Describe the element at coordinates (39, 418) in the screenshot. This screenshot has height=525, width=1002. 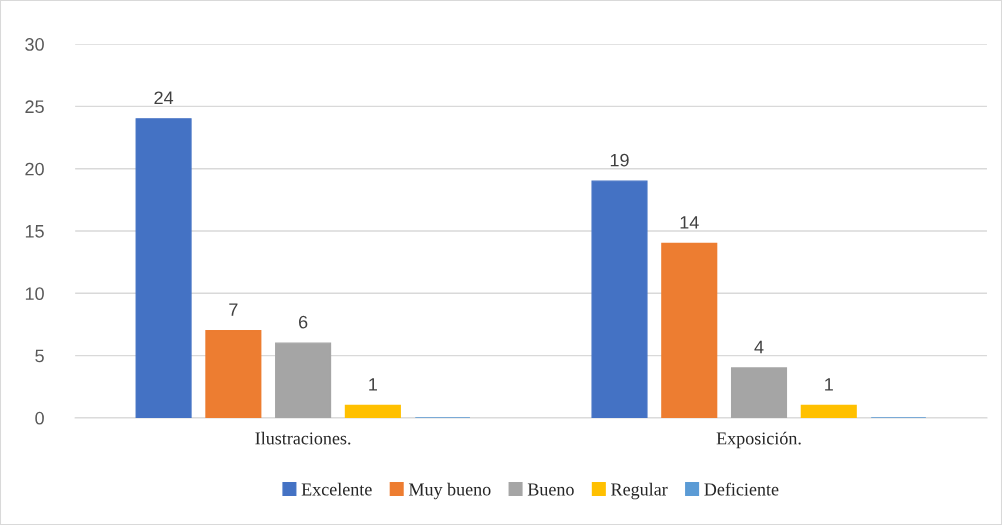
I see `y-tick-label: 0` at that location.